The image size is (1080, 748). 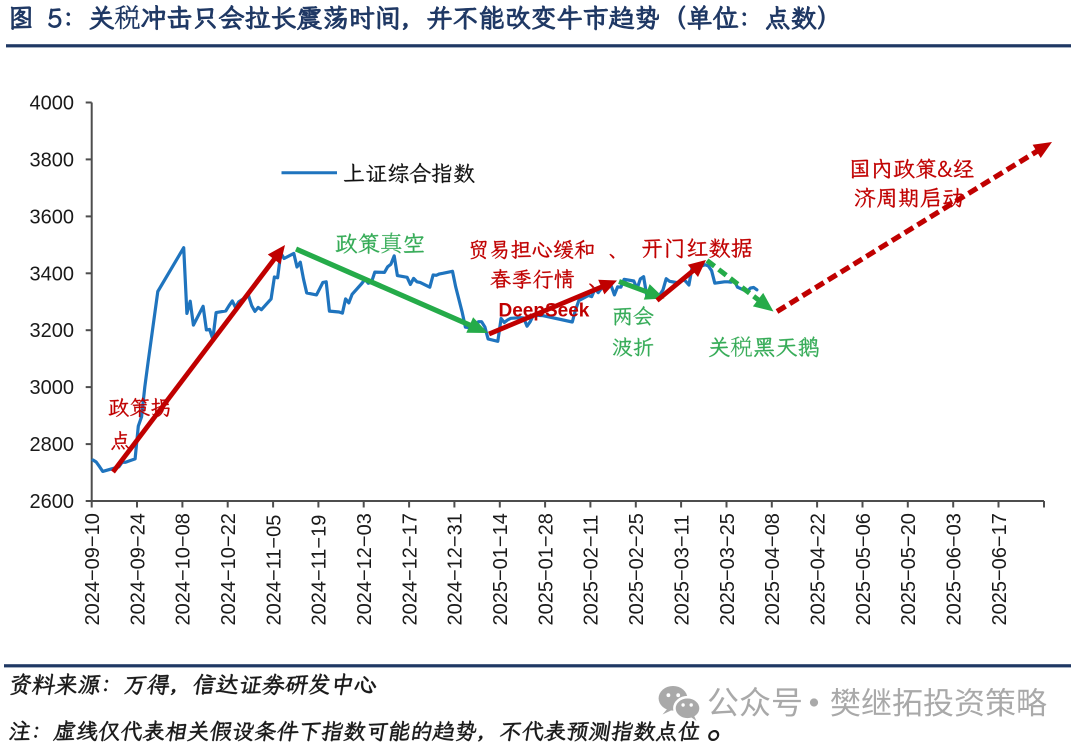 I want to click on svg-text: 2024−09−24, so click(x=138, y=569).